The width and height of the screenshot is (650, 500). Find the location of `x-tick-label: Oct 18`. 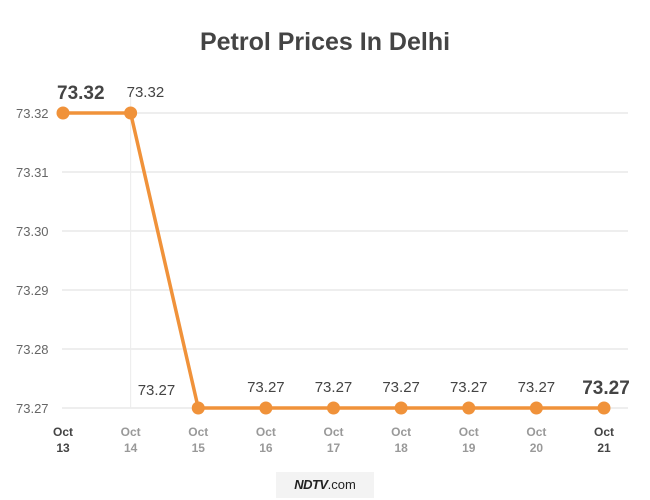

x-tick-label: Oct 18 is located at coordinates (401, 440).